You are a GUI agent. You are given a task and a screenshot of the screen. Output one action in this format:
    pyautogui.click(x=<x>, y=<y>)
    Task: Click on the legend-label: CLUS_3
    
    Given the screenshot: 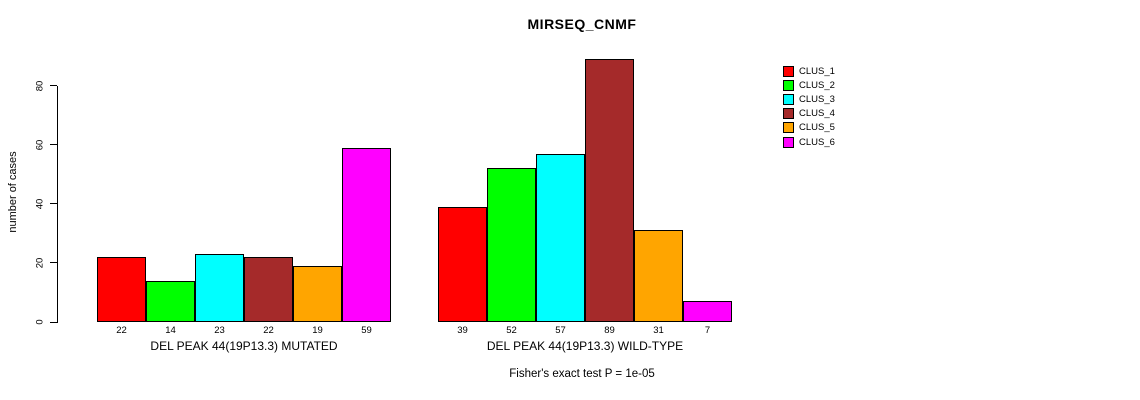 What is the action you would take?
    pyautogui.click(x=817, y=99)
    